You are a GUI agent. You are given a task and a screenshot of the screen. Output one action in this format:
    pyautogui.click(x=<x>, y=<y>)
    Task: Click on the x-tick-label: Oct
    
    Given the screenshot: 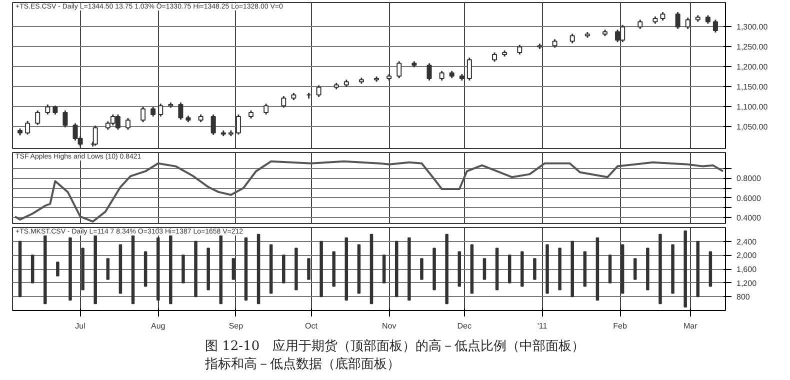 What is the action you would take?
    pyautogui.click(x=311, y=326)
    